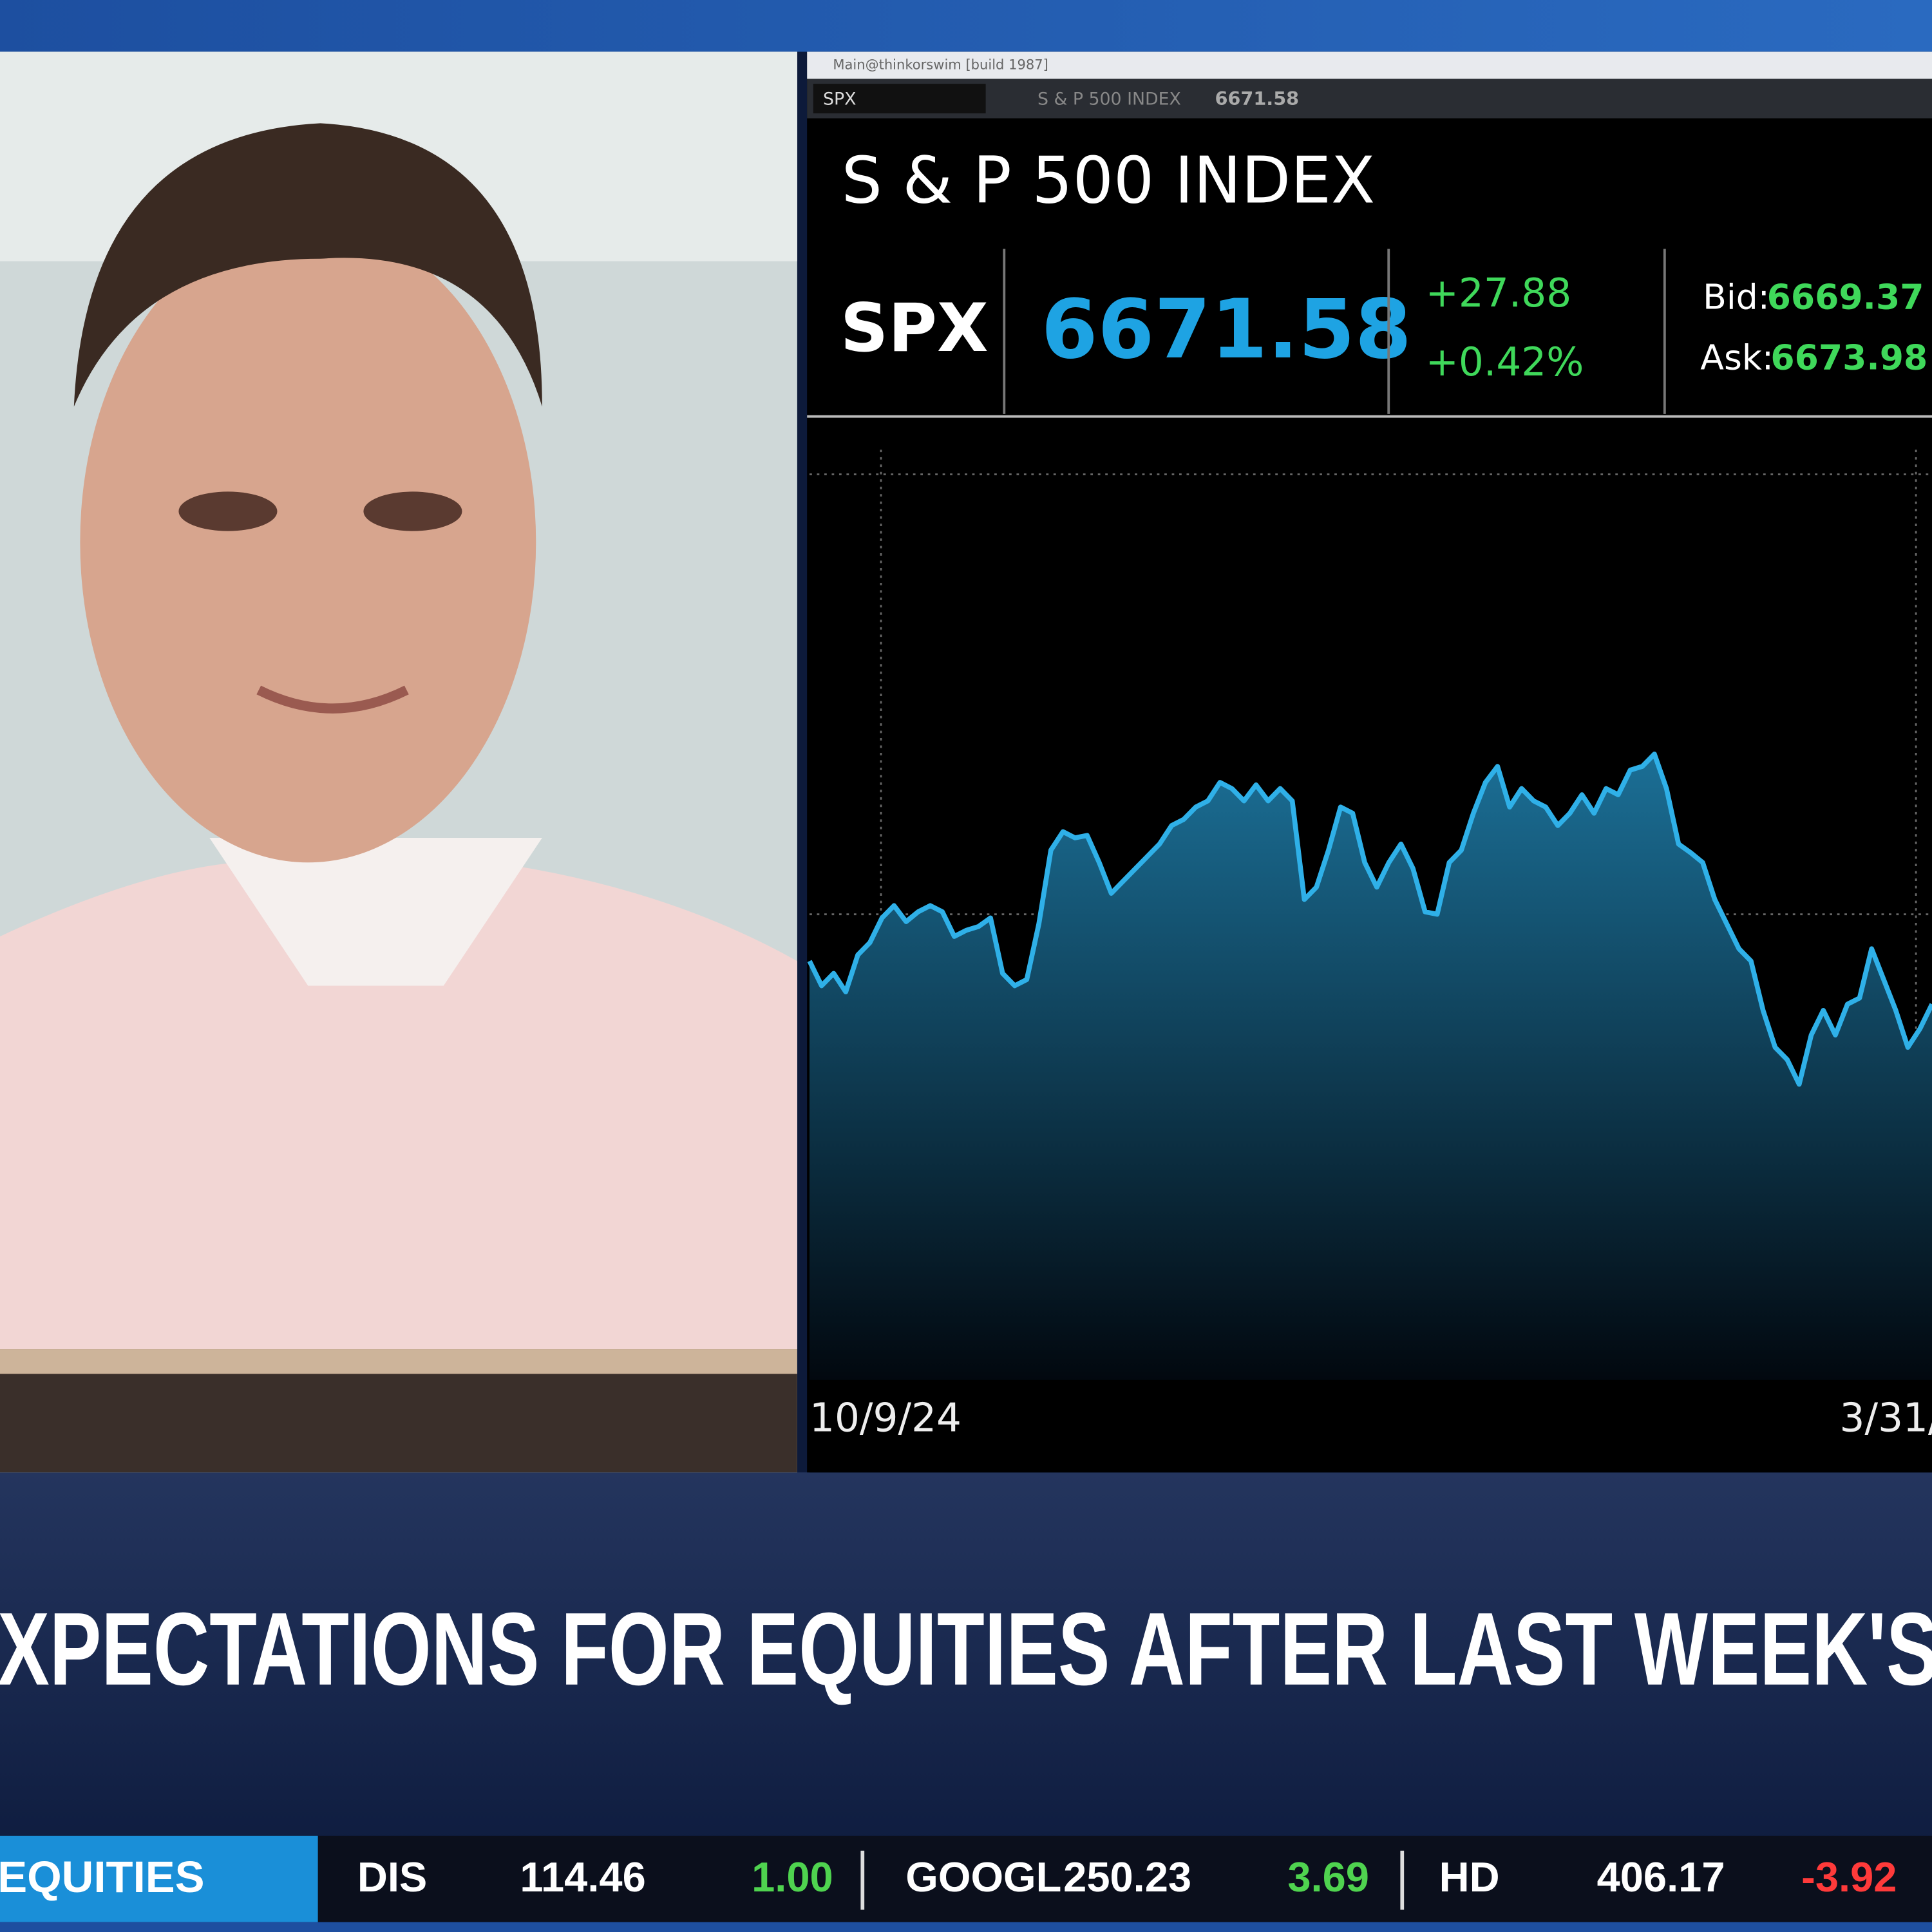 The width and height of the screenshot is (1932, 1932). What do you see at coordinates (1737, 357) in the screenshot?
I see `ask-label: Ask:` at bounding box center [1737, 357].